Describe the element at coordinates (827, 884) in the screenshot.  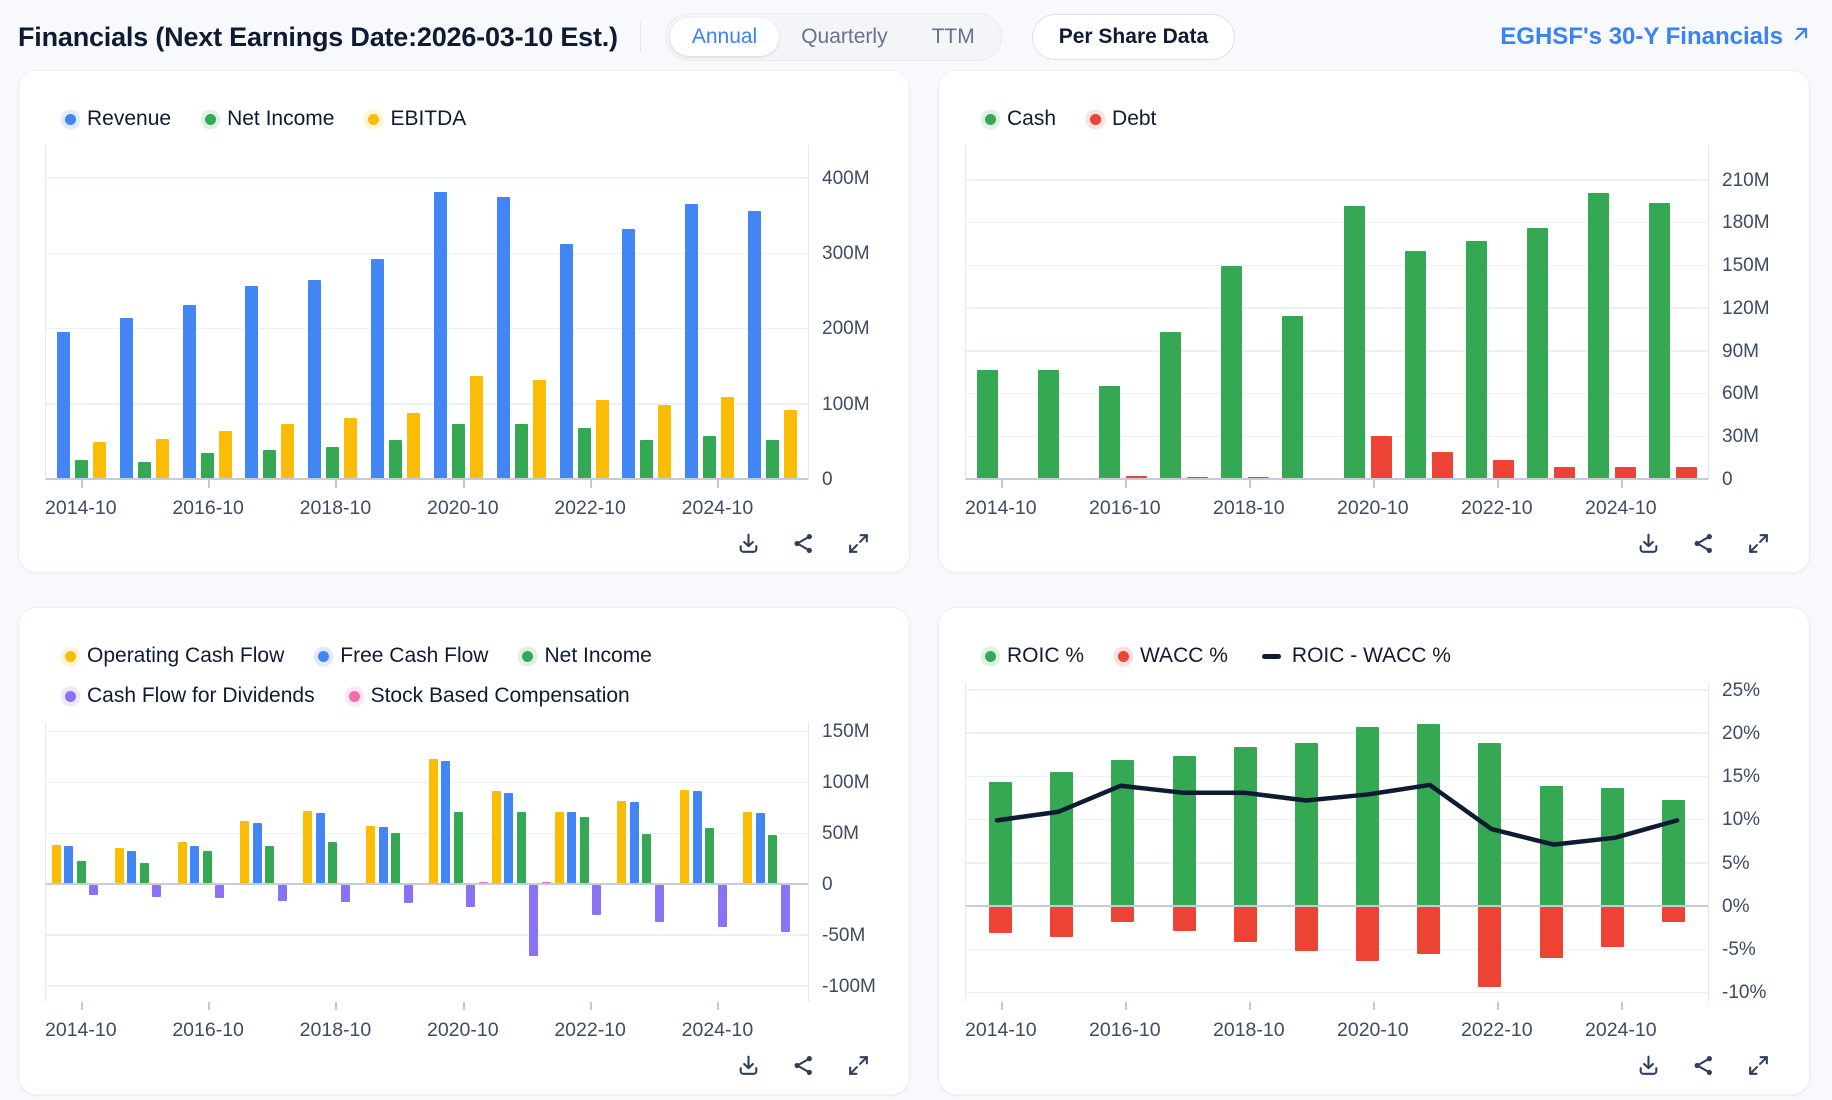
I see `y-tick-label: 0` at that location.